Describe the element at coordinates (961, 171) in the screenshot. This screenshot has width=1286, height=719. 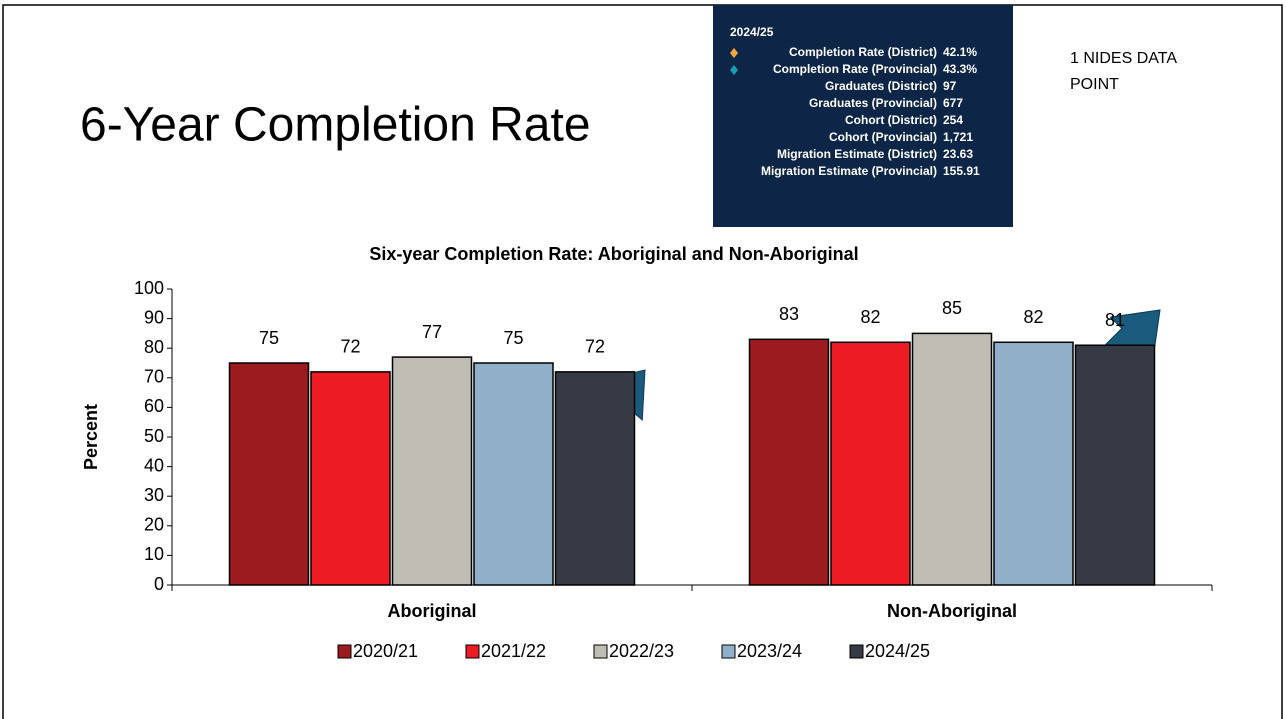
I see `tooltip-value: 155.91` at that location.